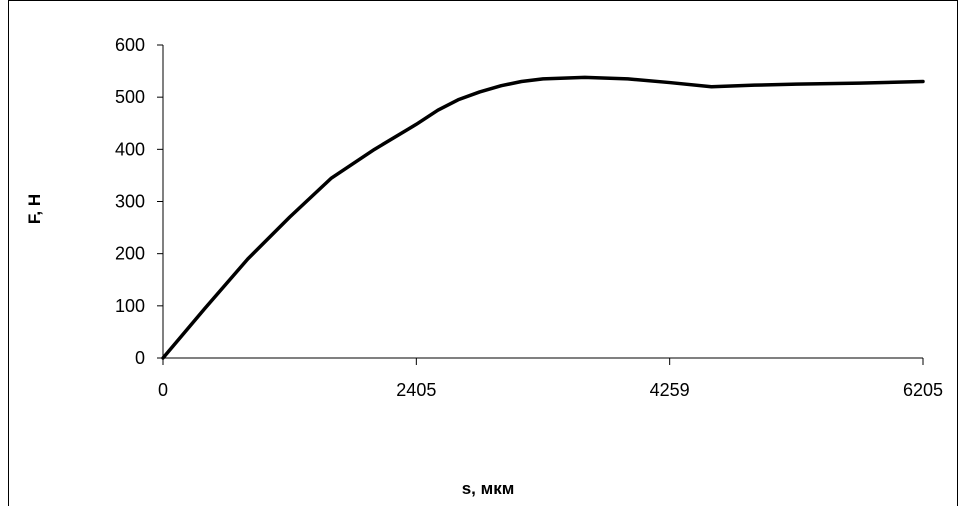 This screenshot has width=959, height=511. Describe the element at coordinates (550, 378) in the screenshot. I see `x-axis: 0 2405 4259 6205` at that location.